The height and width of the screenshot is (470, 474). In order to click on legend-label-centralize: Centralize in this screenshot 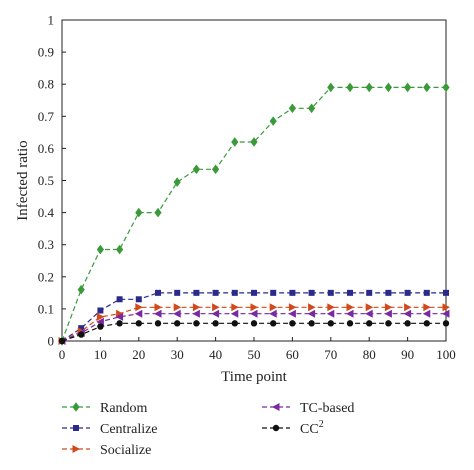, I will do `click(129, 429)`.